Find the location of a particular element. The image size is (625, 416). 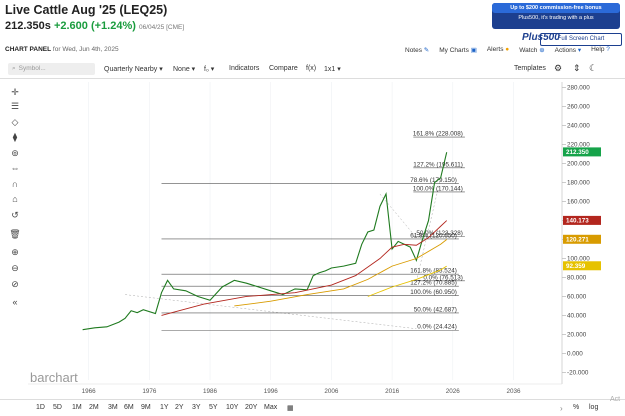

range-max-button: Max is located at coordinates (271, 407).